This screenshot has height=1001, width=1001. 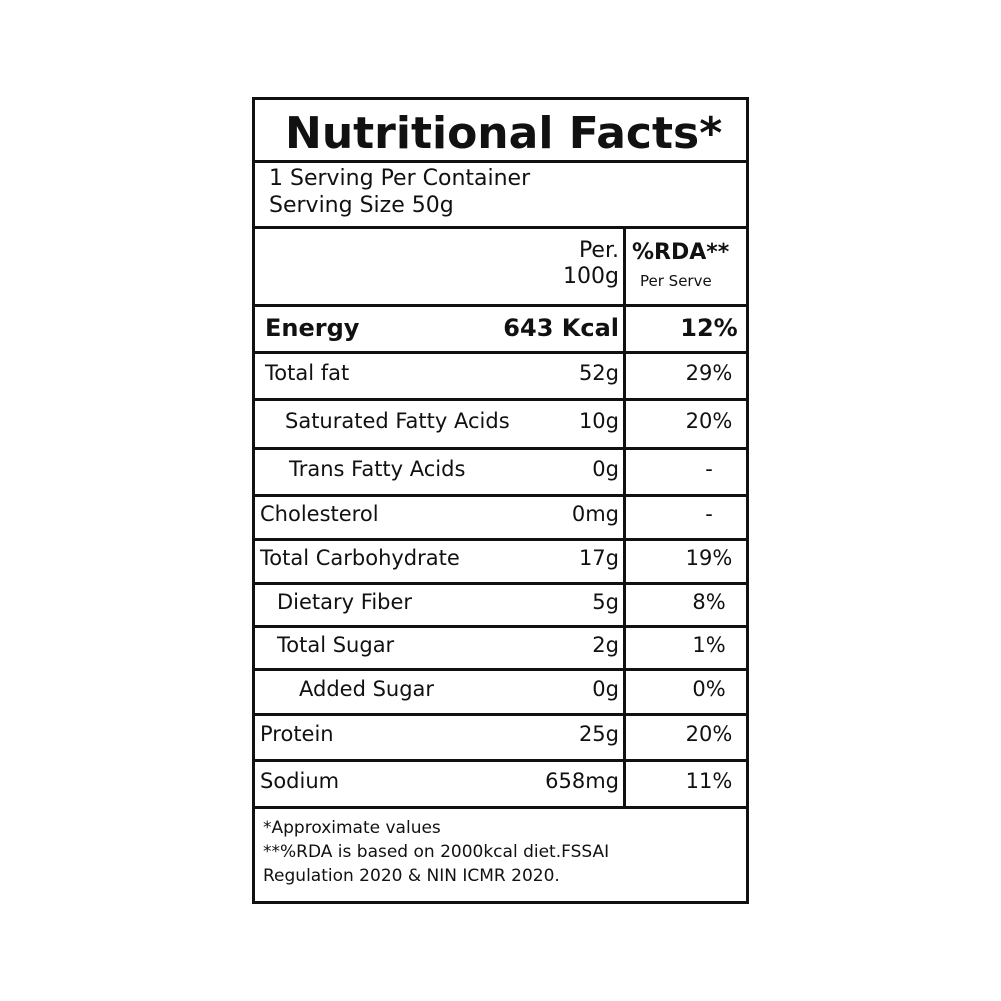 What do you see at coordinates (297, 734) in the screenshot?
I see `nutrient-name: Protein` at bounding box center [297, 734].